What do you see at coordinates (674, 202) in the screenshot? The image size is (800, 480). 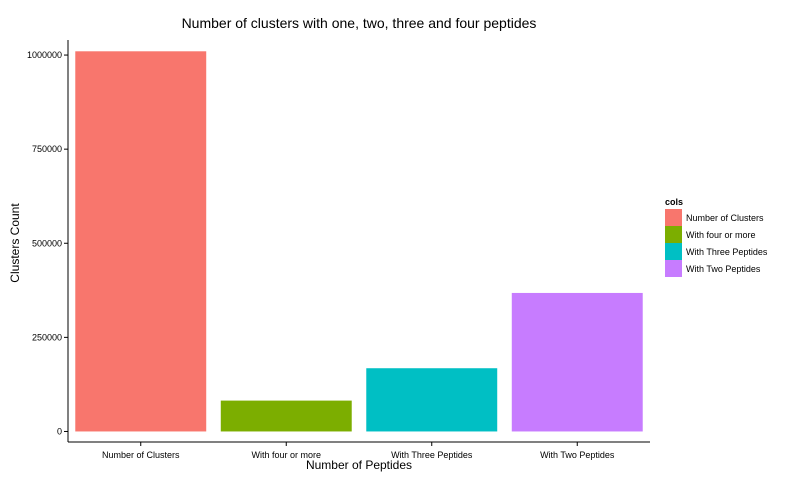 I see `legend-title: cols` at bounding box center [674, 202].